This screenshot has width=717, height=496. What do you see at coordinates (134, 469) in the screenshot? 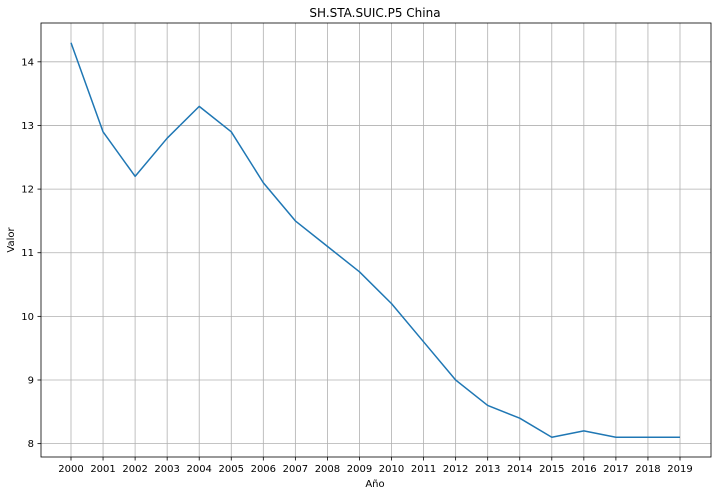
I see `x-tick-label: 2002` at bounding box center [134, 469].